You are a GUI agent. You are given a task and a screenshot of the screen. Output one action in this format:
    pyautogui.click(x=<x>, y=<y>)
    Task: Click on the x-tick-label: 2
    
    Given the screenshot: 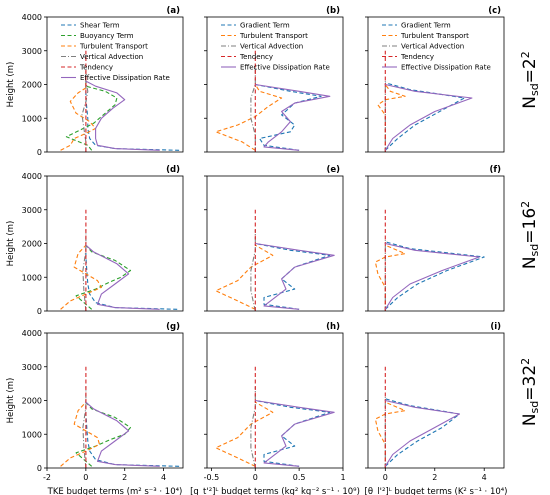 What is the action you would take?
    pyautogui.click(x=124, y=477)
    